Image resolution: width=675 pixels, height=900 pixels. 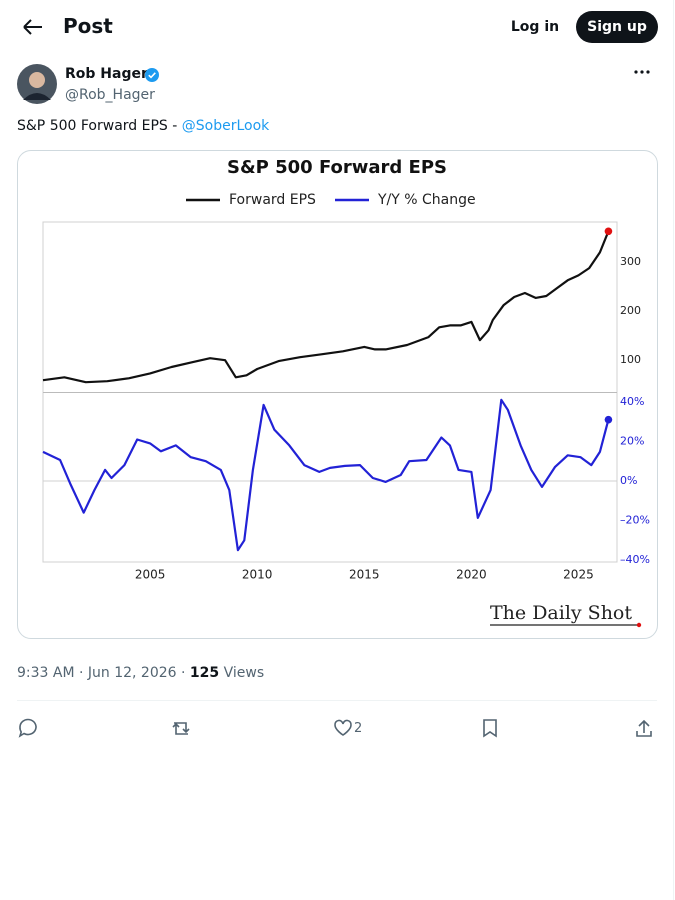 I want to click on y-tick-label: –40%, so click(x=635, y=559).